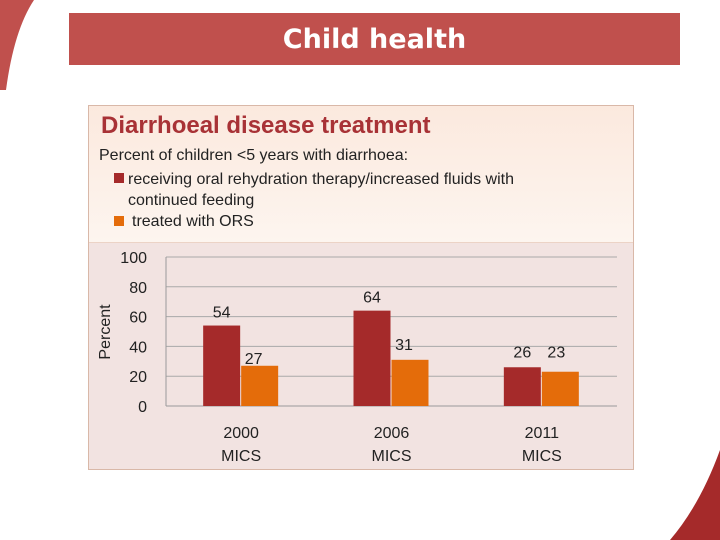 This screenshot has height=540, width=720. What do you see at coordinates (17, 45) in the screenshot?
I see `slide-corner-decoration-left` at bounding box center [17, 45].